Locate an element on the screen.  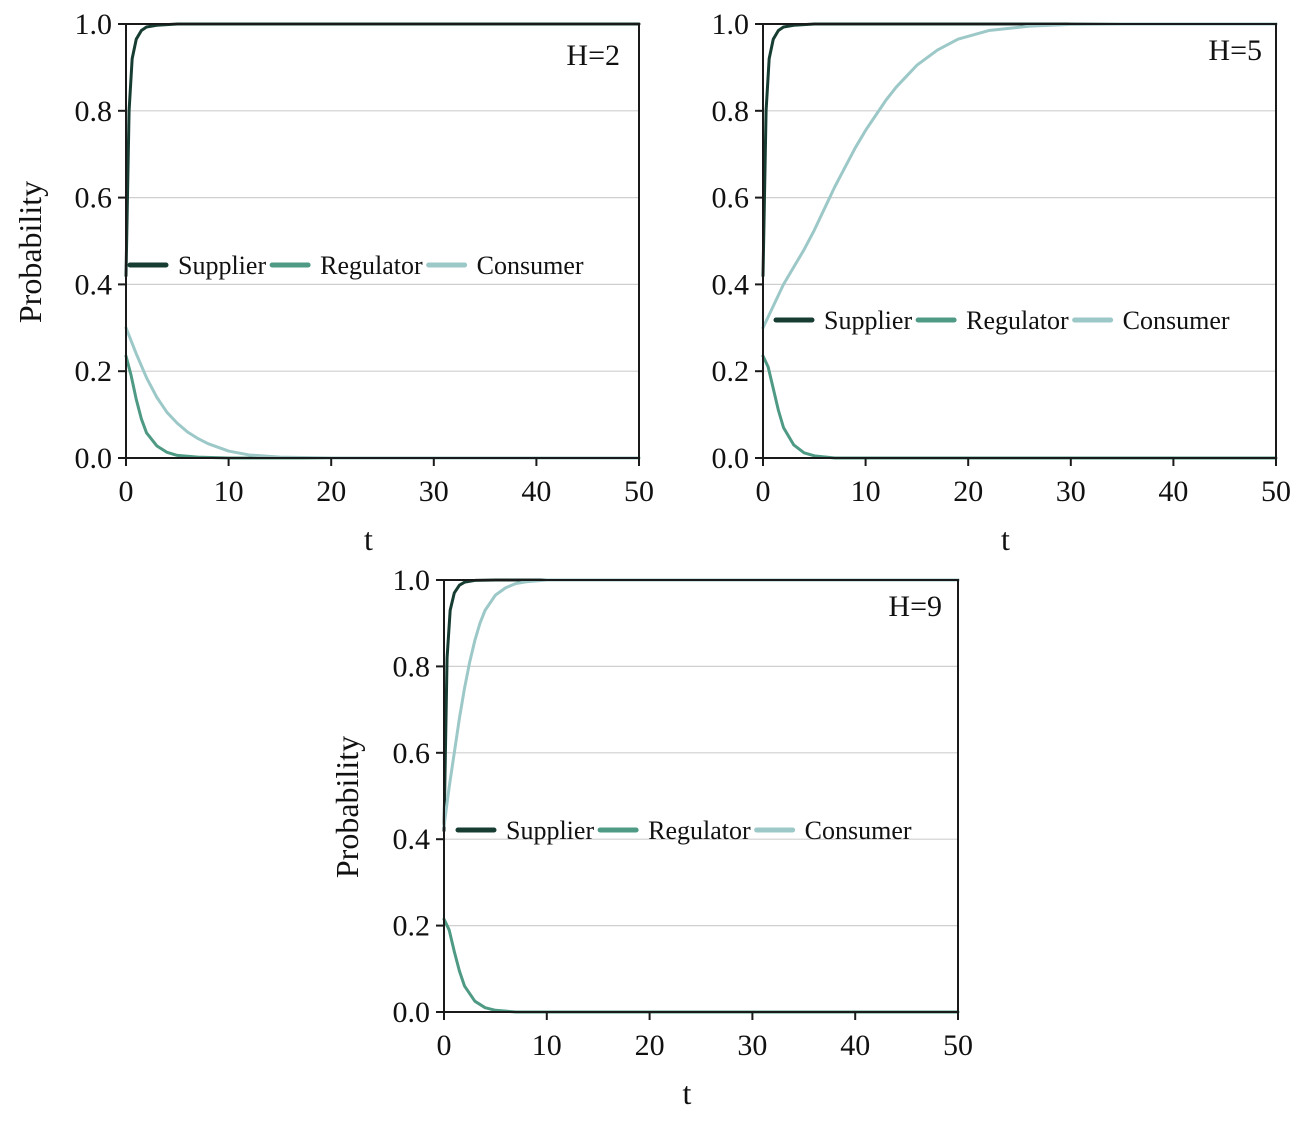
panel-annotation: H=5 is located at coordinates (1235, 50).